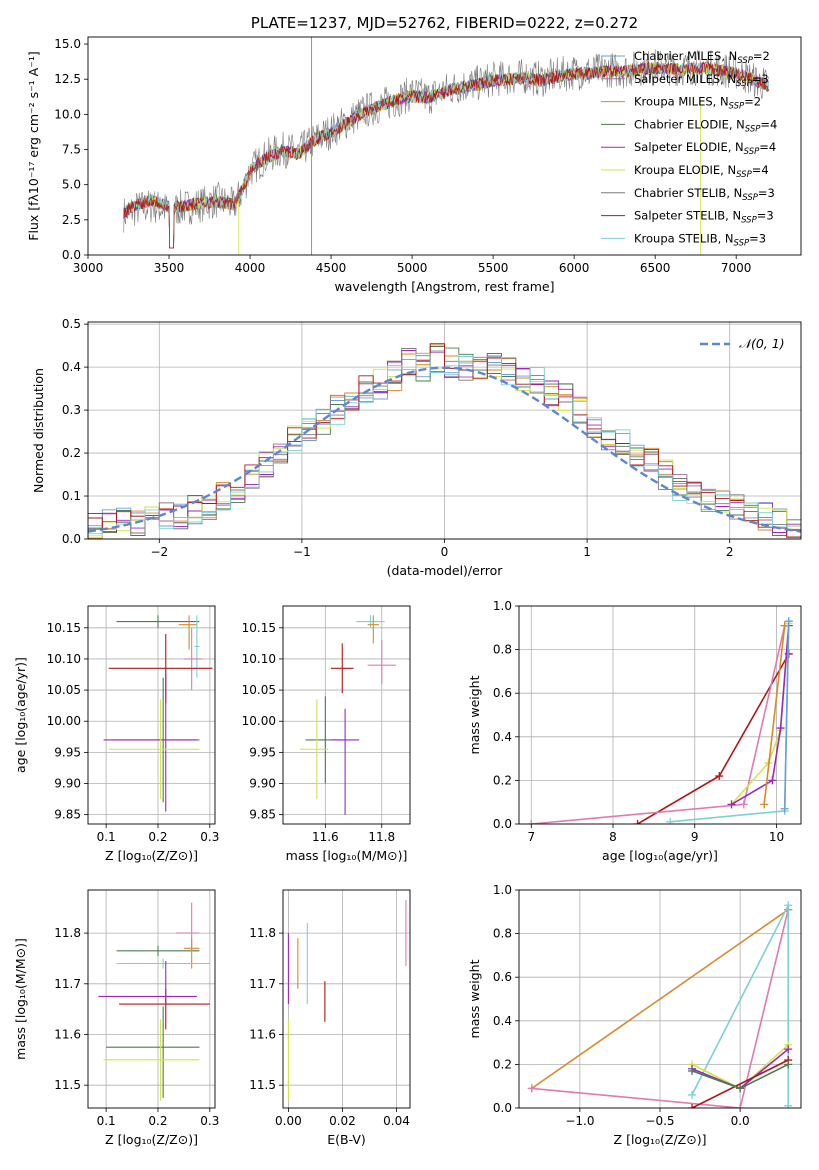 This screenshot has width=819, height=1170. I want to click on x-tick-label: −1.0, so click(579, 1121).